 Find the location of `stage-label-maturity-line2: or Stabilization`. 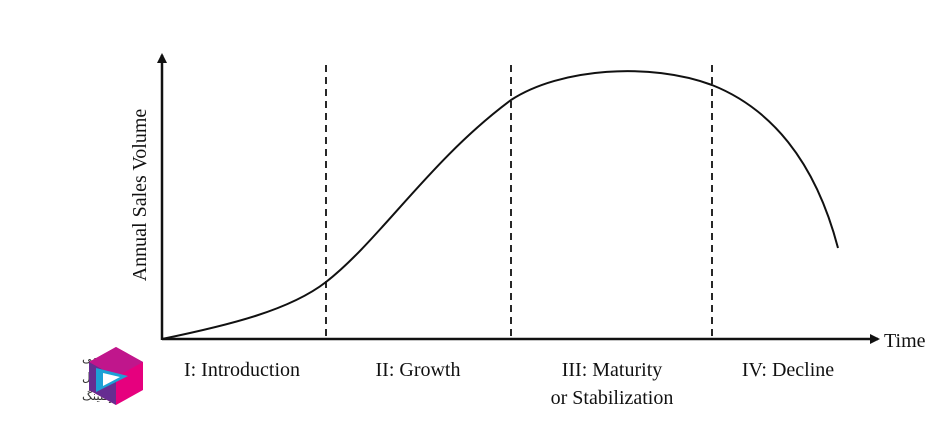

stage-label-maturity-line2: or Stabilization is located at coordinates (612, 398).